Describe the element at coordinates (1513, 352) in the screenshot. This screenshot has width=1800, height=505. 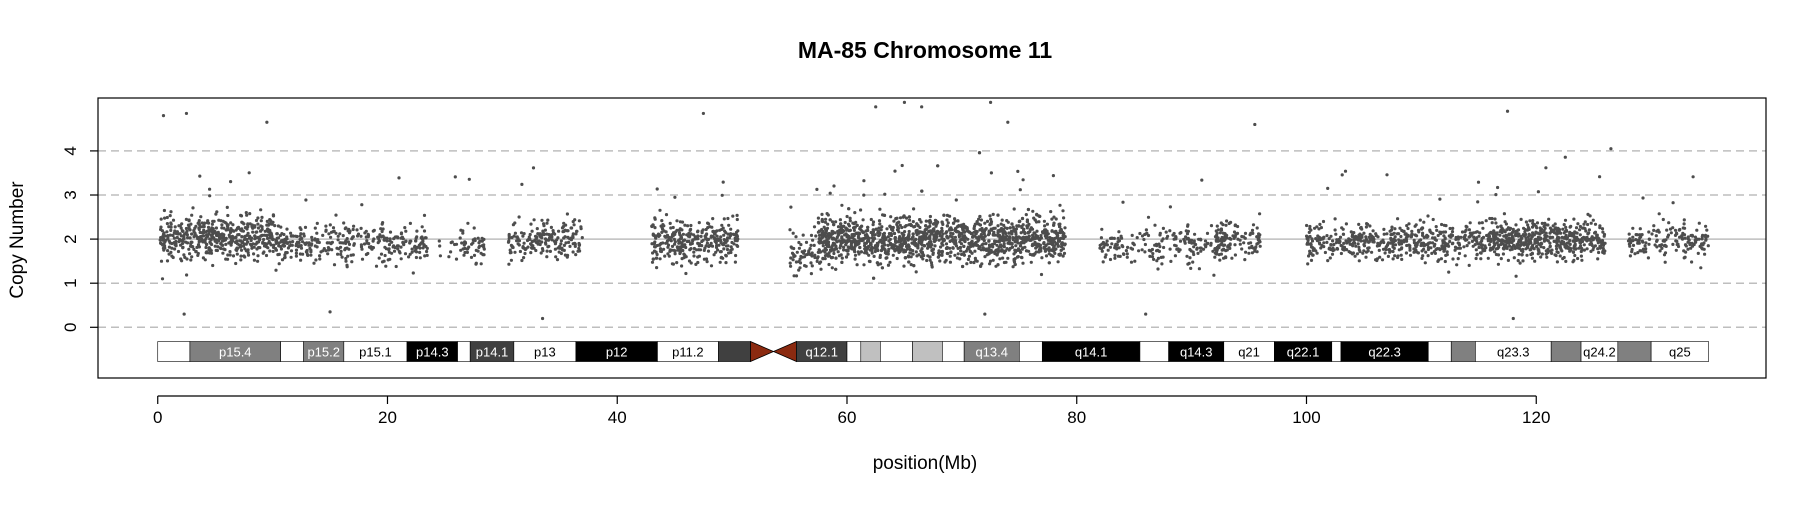
I see `band-label: q23.3` at that location.